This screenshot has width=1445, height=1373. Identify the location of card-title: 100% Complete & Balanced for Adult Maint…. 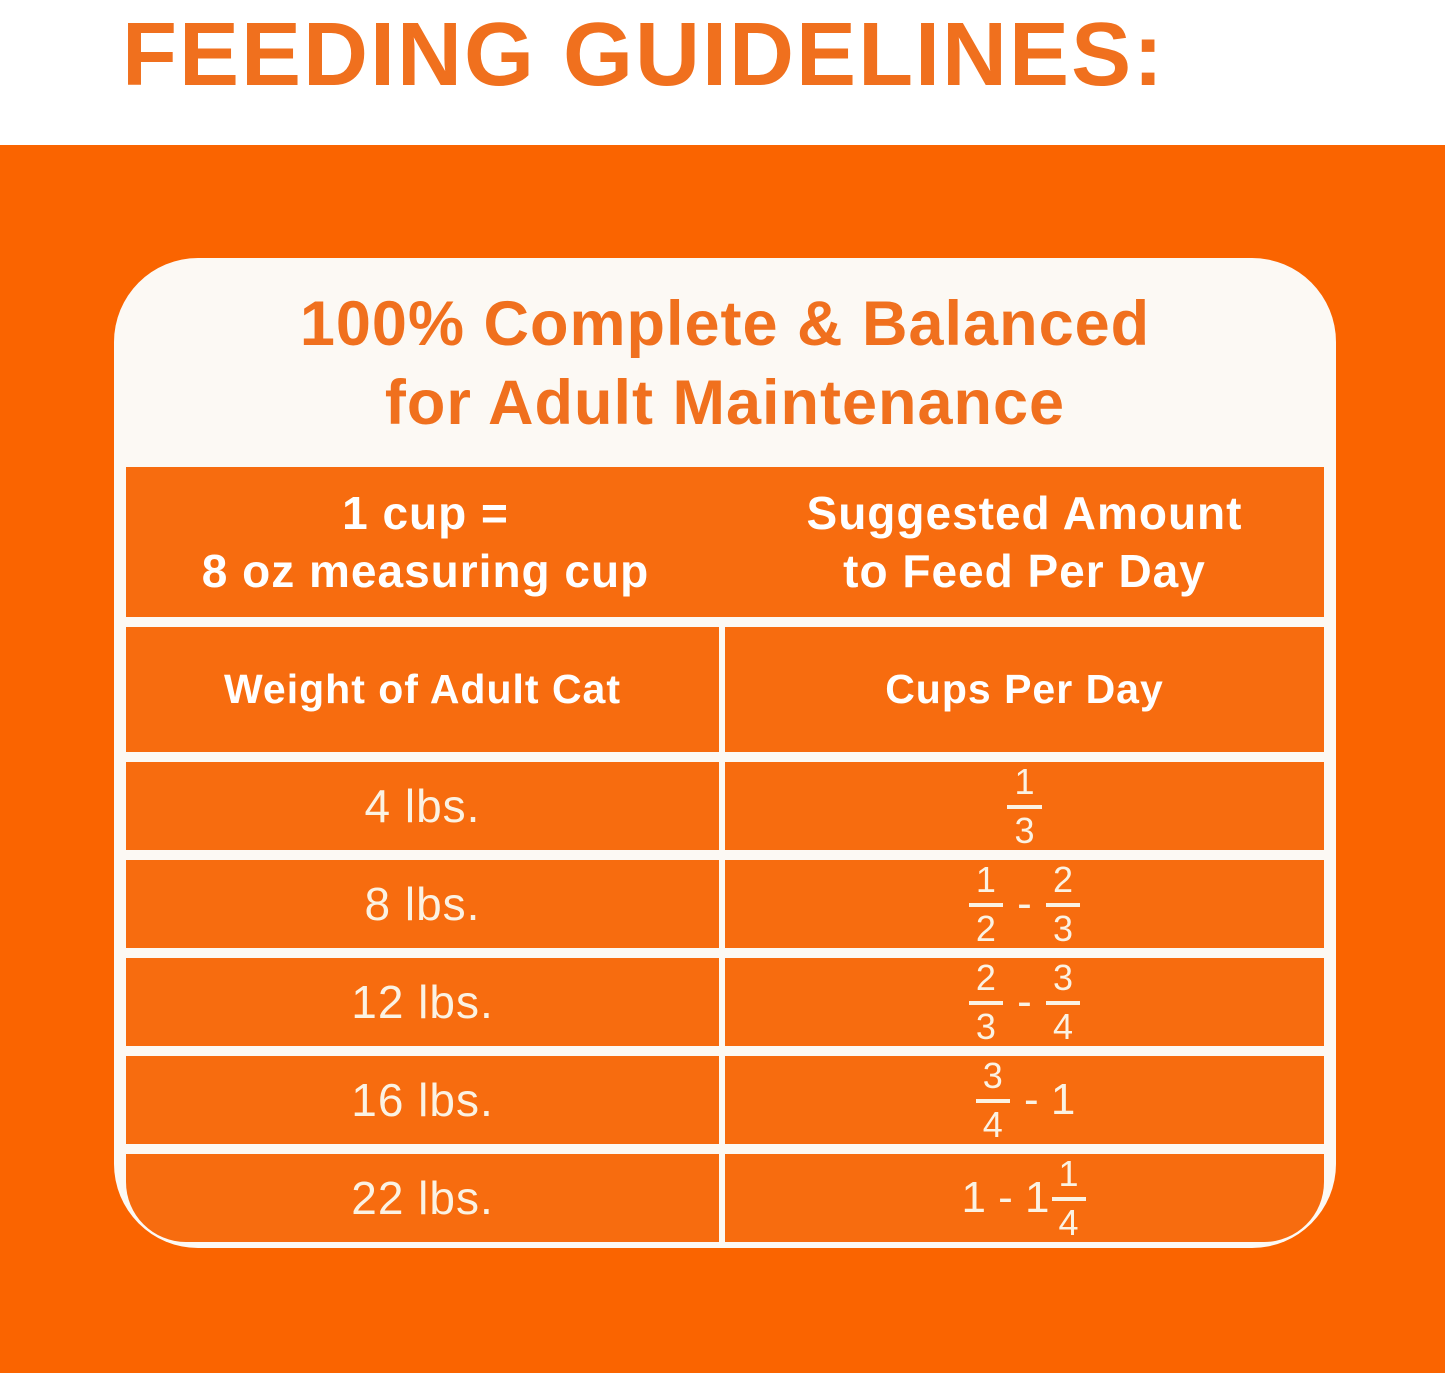
(725, 363).